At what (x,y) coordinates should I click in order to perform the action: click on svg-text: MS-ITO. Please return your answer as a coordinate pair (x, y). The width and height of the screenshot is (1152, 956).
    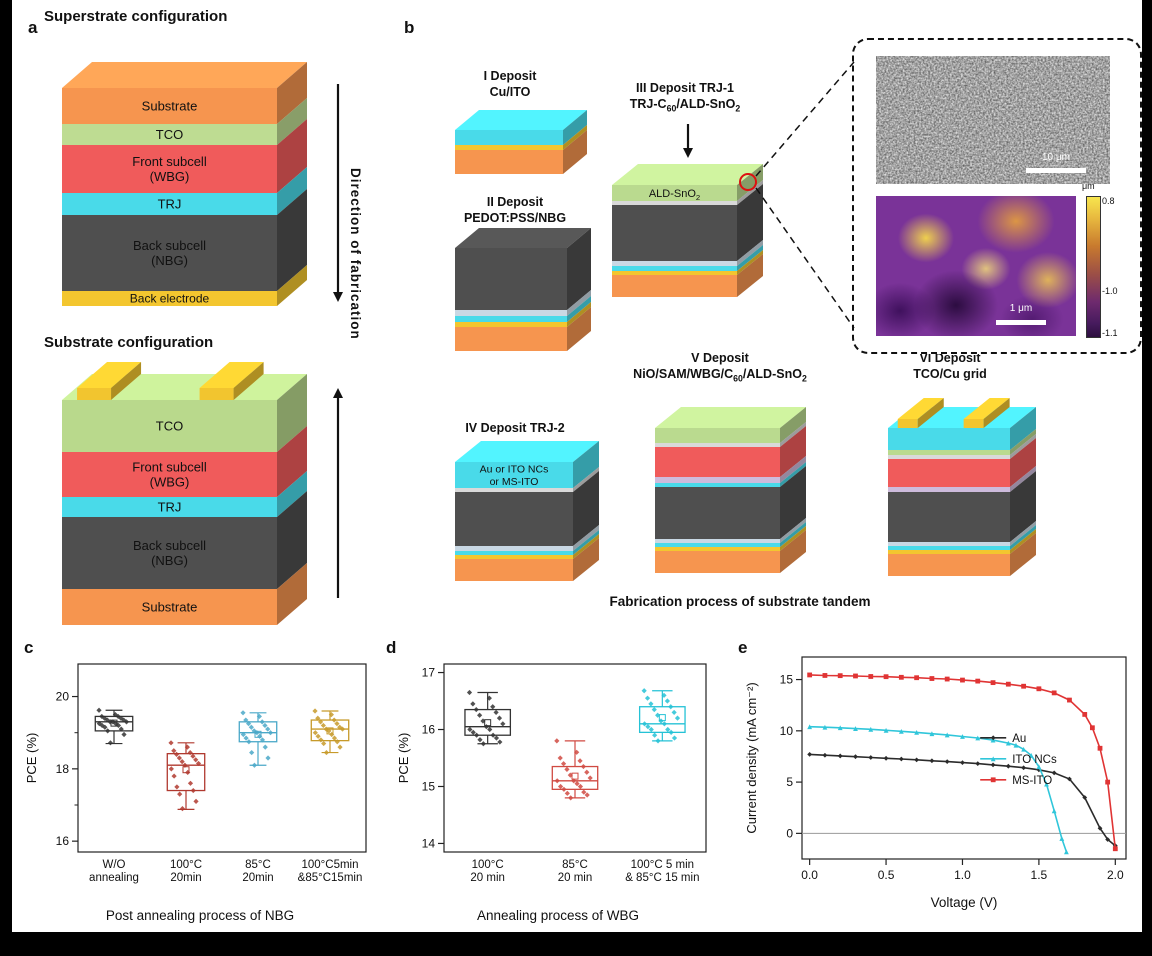
    Looking at the image, I should click on (1032, 781).